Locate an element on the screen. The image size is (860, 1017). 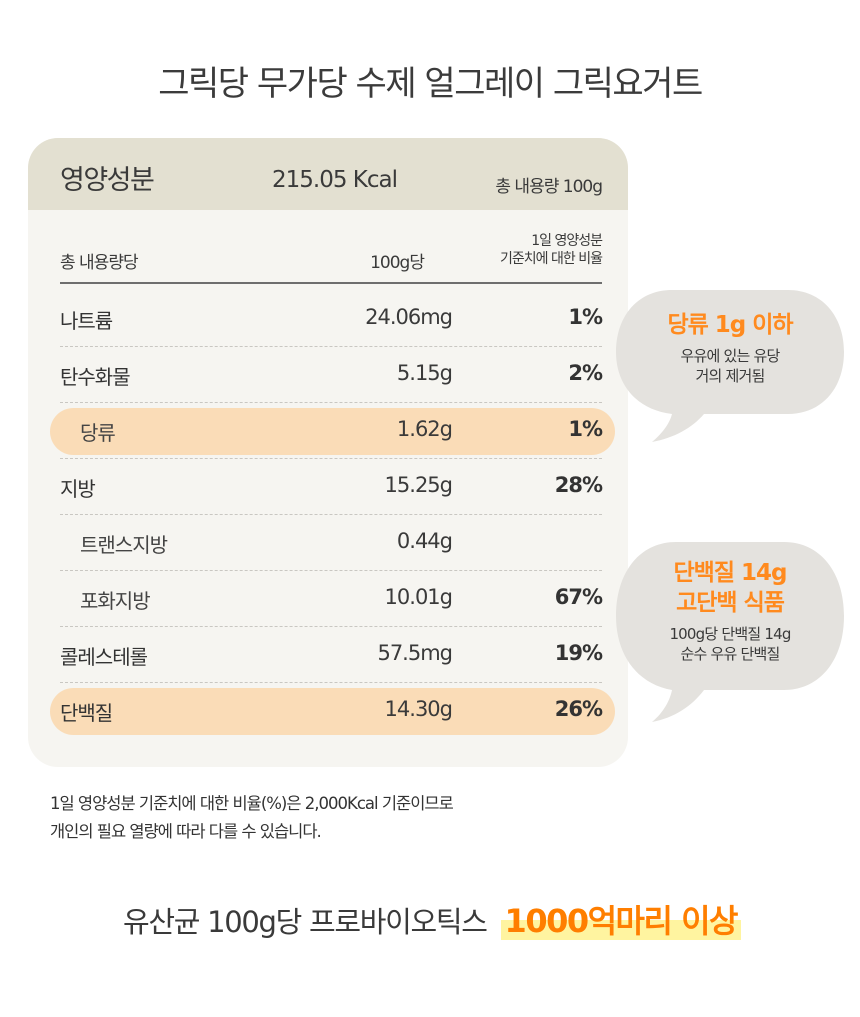
ratio-line-2: 기준치에 대한 비율 is located at coordinates (551, 259).